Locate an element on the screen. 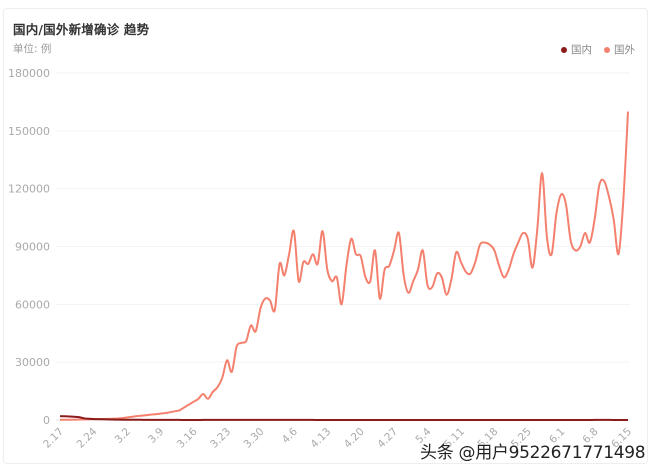 This screenshot has height=472, width=655. chart-title: 国内/国外新增确诊 趋势 is located at coordinates (81, 29).